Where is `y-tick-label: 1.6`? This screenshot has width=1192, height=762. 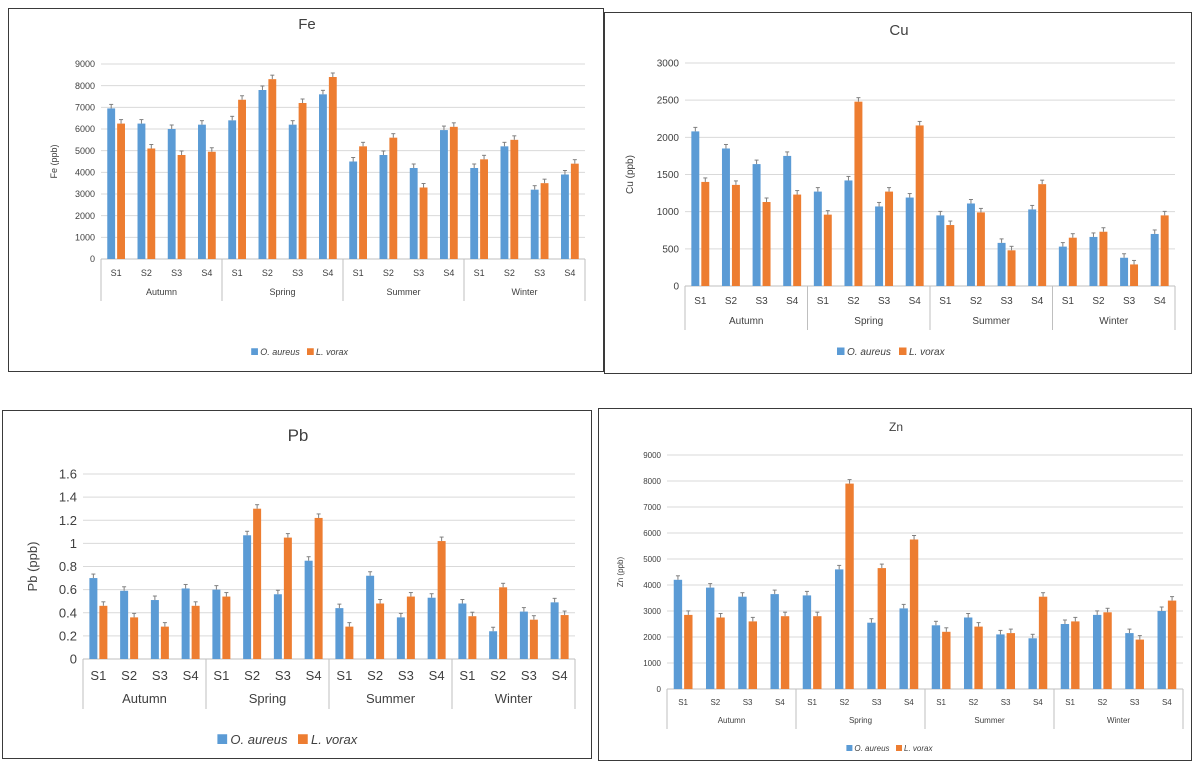 y-tick-label: 1.6 is located at coordinates (68, 474).